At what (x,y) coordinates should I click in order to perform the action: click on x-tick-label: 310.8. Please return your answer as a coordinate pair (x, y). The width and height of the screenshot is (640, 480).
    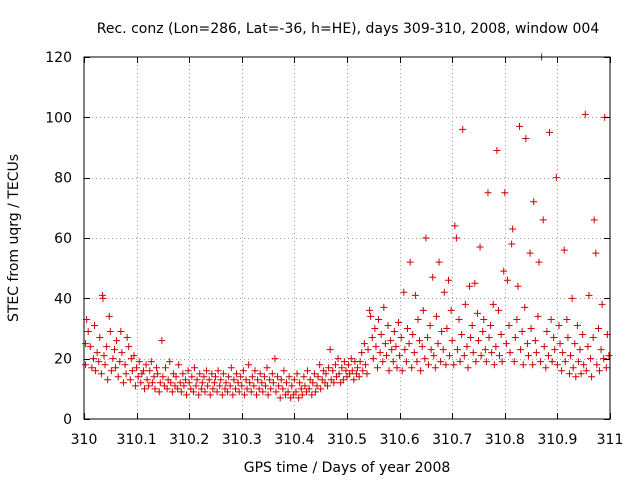
    Looking at the image, I should click on (505, 440).